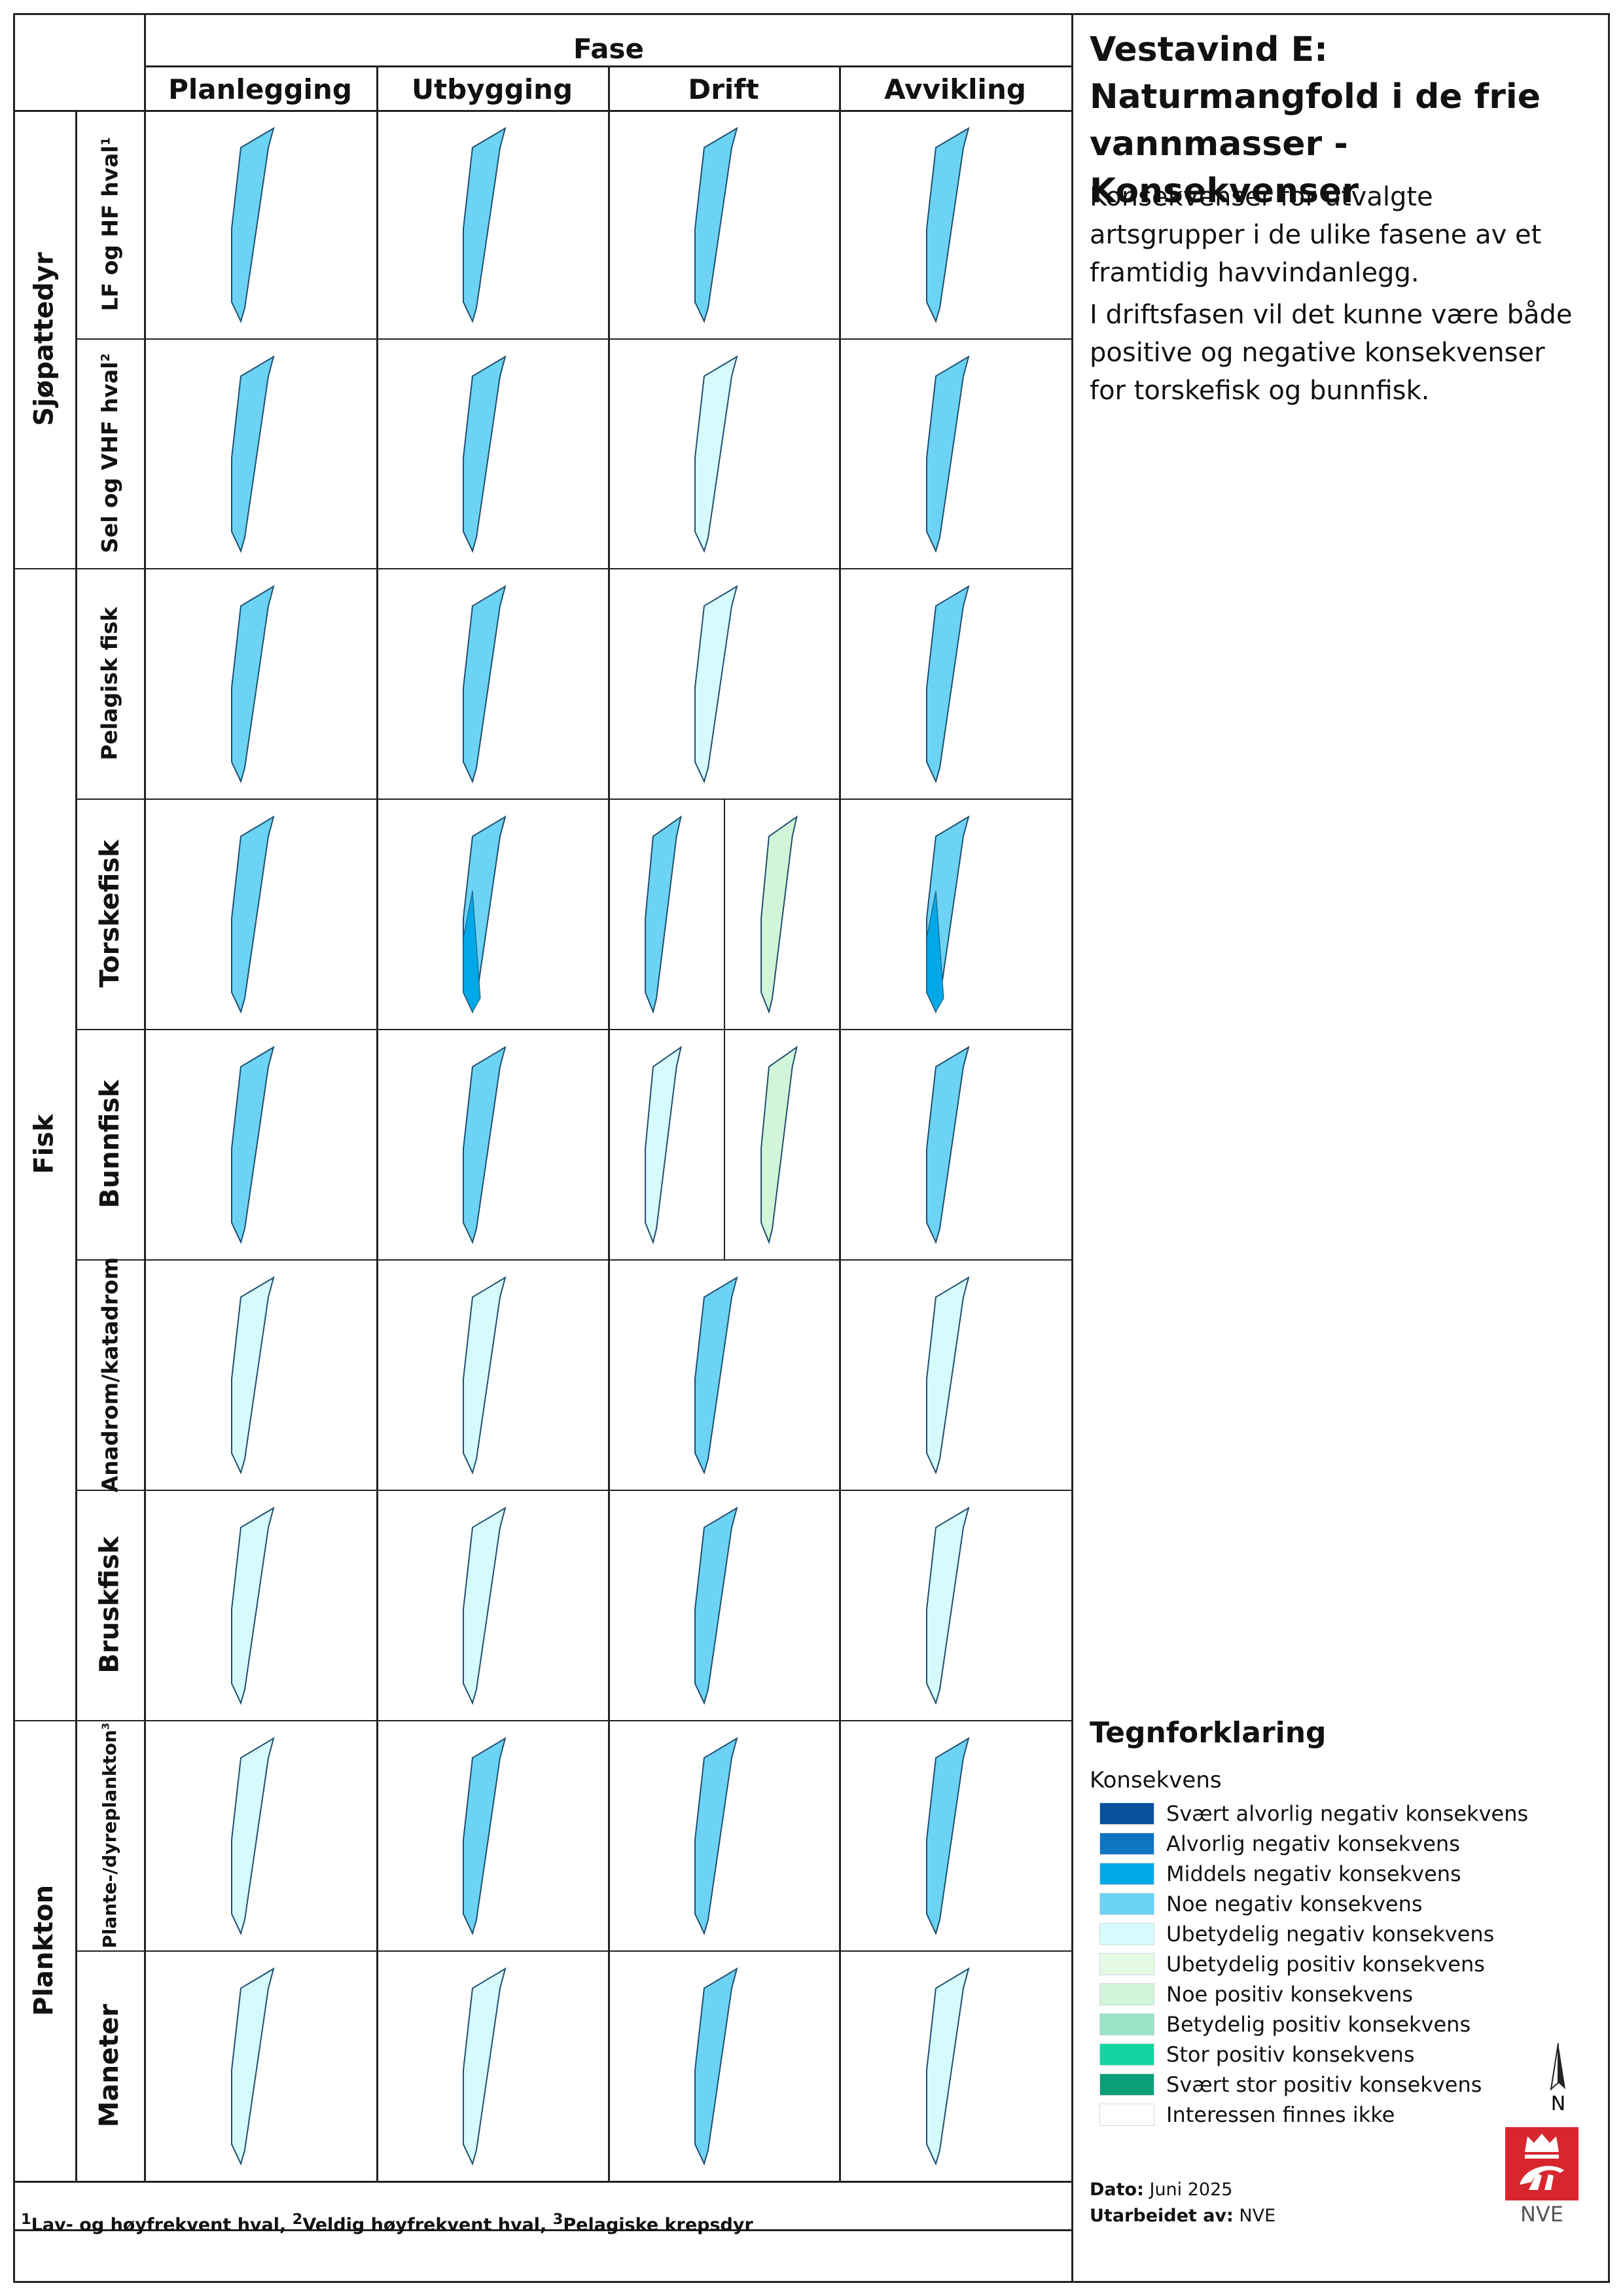 This screenshot has width=1623, height=2296. Describe the element at coordinates (1156, 1780) in the screenshot. I see `legend-subtitle: Konsekvens` at that location.